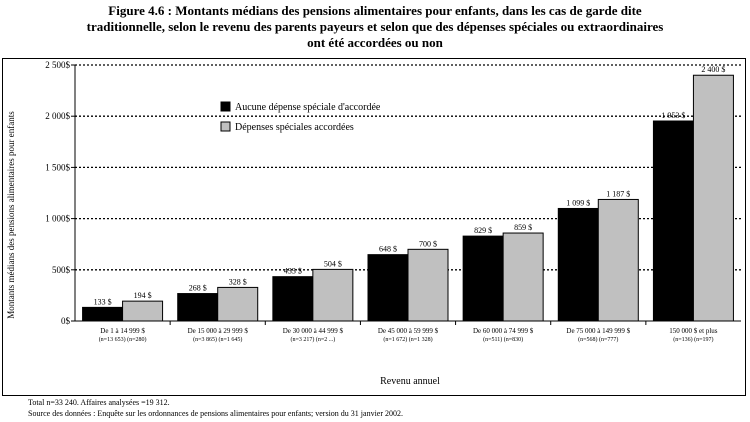 The width and height of the screenshot is (750, 422). What do you see at coordinates (523, 227) in the screenshot?
I see `bar-value-label: 859 $` at bounding box center [523, 227].